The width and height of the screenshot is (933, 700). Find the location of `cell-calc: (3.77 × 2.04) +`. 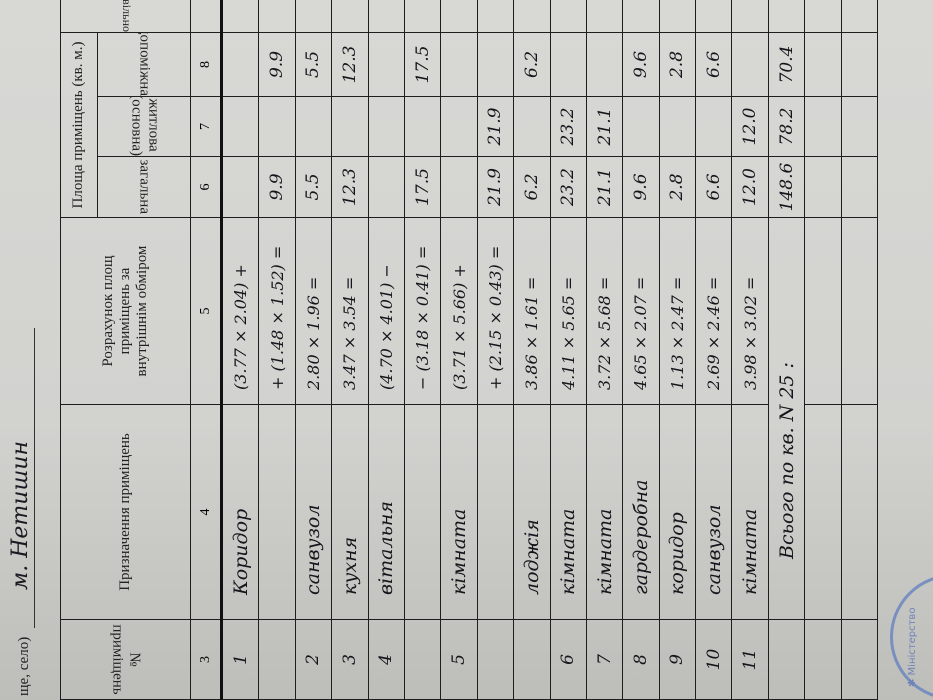

cell-calc: (3.77 × 2.04) + is located at coordinates (240, 311).